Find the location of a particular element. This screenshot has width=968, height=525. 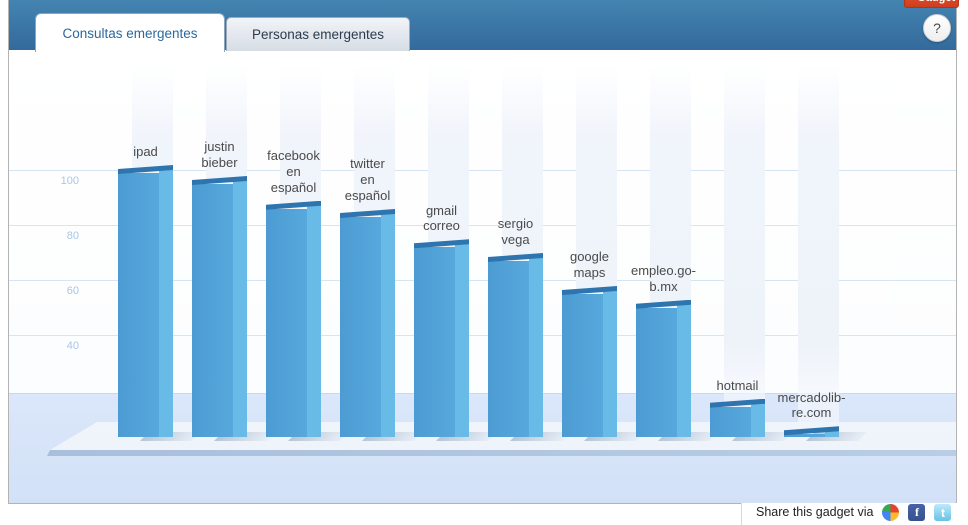

y-axis-tick-label: 60 is located at coordinates (72, 291).